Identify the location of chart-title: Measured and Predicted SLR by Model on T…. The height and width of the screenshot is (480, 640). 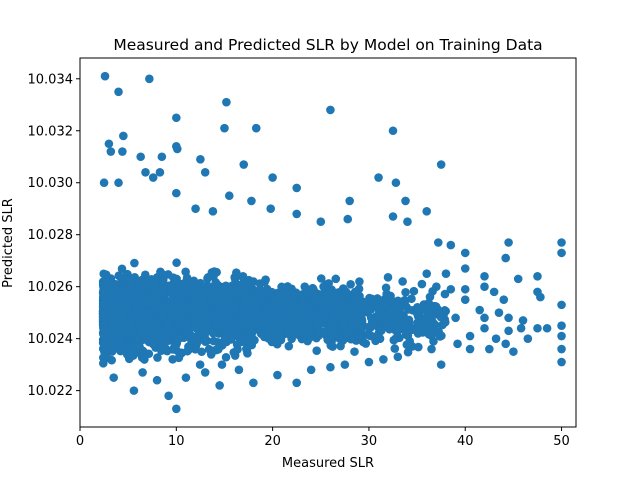
(327, 45).